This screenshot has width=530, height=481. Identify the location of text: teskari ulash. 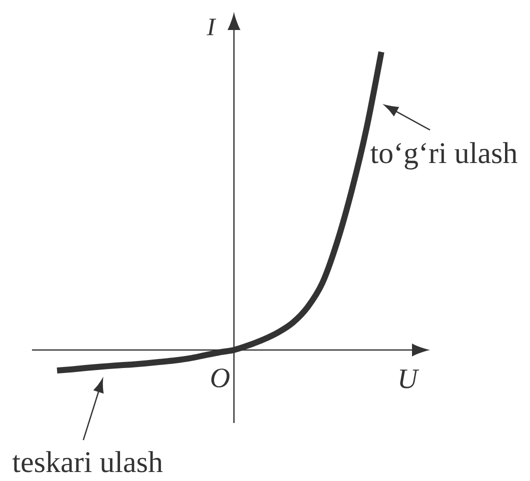
(87, 461).